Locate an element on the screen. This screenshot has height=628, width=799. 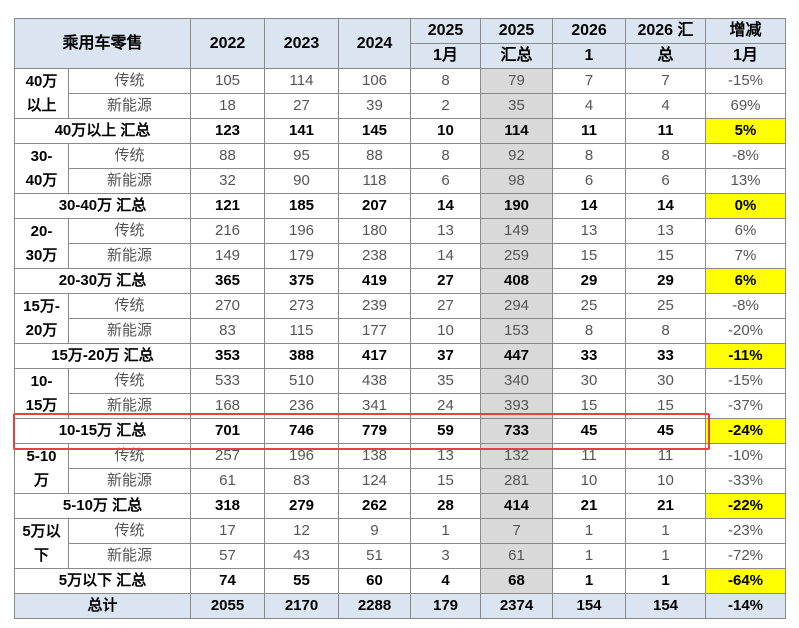
group-label-line: 5-10 is located at coordinates (41, 456).